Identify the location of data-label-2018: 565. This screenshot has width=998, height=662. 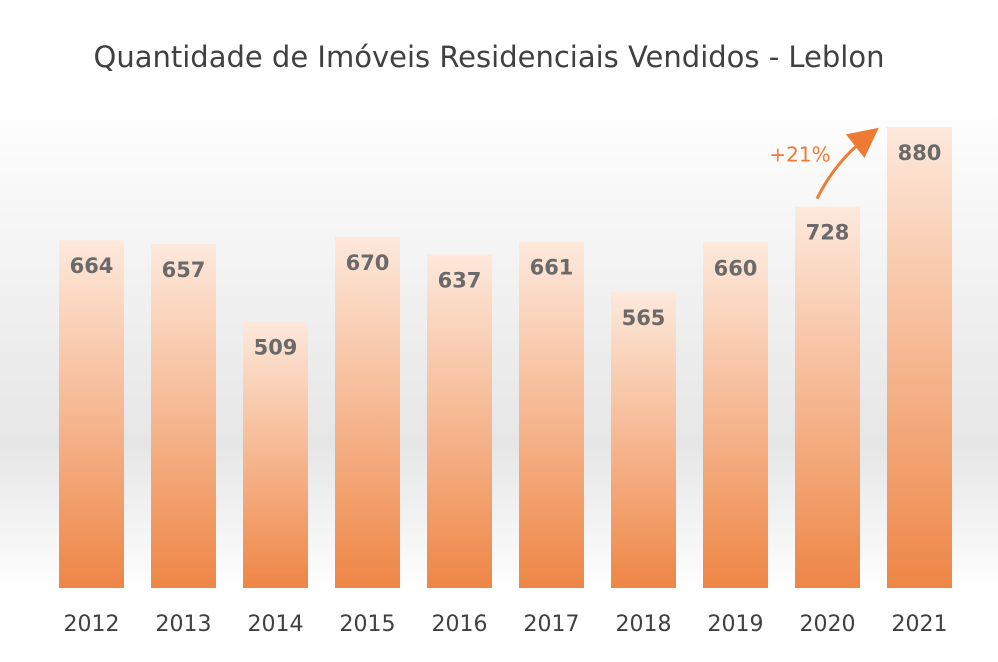
(644, 318).